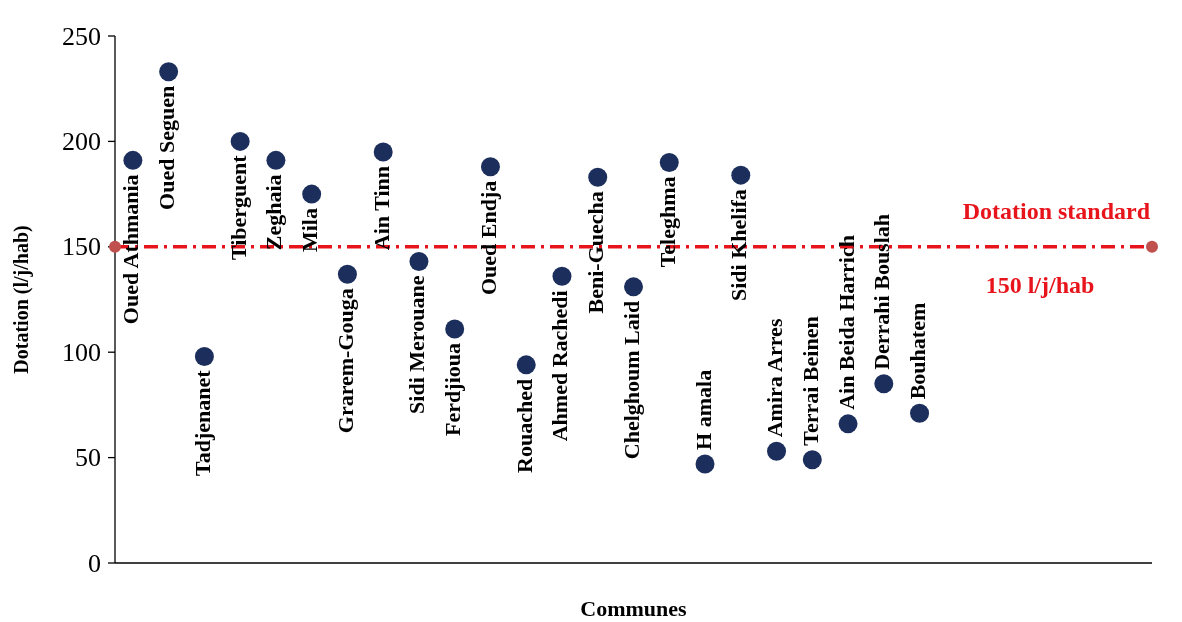 The width and height of the screenshot is (1182, 622). I want to click on x-axis-title: Communes, so click(634, 608).